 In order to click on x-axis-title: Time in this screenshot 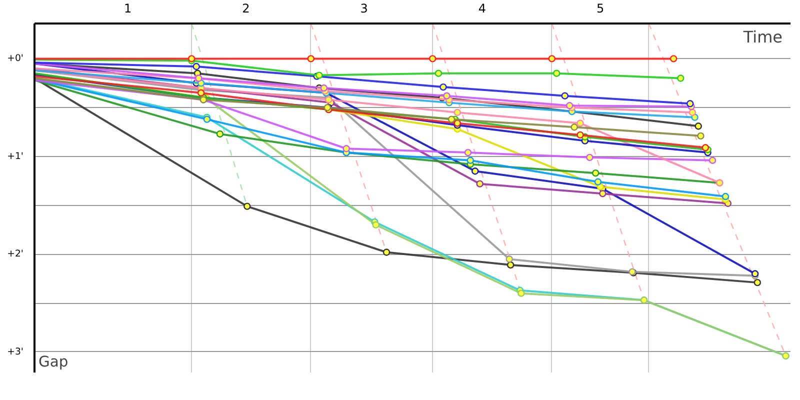, I will do `click(762, 37)`.